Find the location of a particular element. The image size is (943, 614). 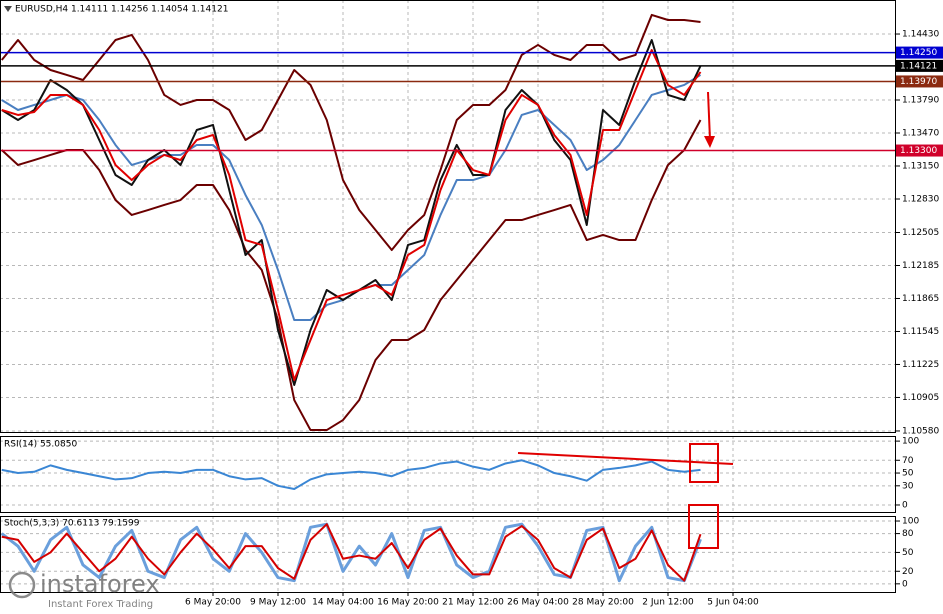

x-tick-label: 9 May 12:00 is located at coordinates (278, 603).